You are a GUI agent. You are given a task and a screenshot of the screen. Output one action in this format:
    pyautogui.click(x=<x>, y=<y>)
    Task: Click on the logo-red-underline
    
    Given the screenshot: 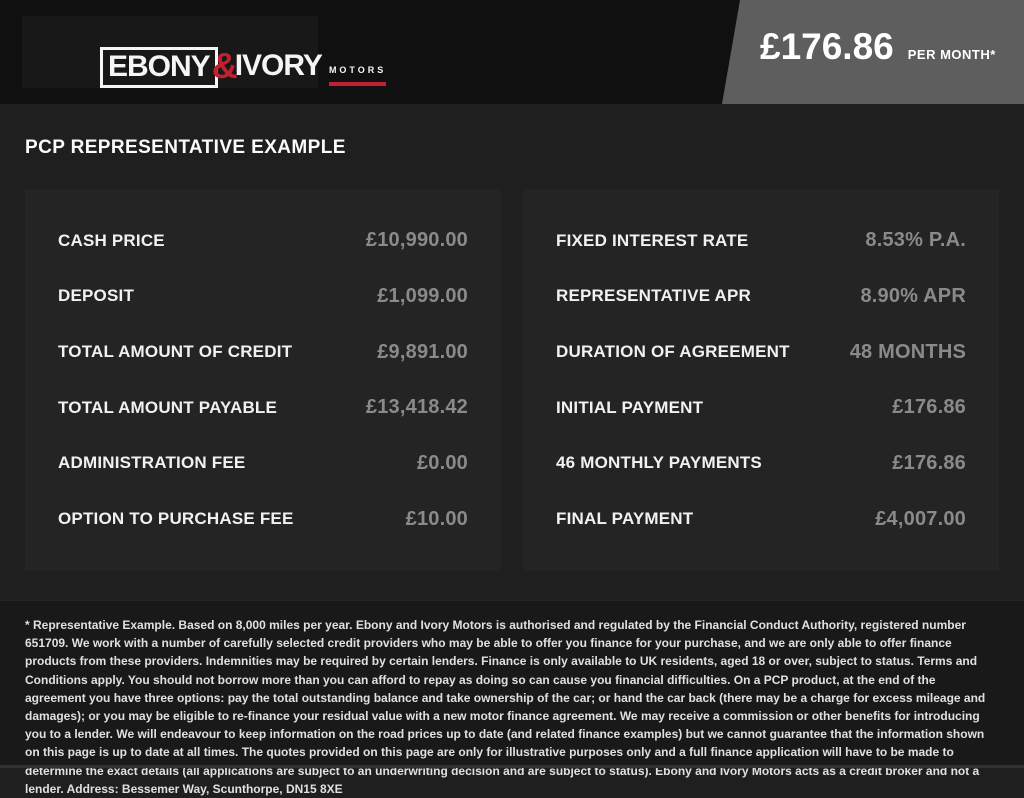 What is the action you would take?
    pyautogui.click(x=357, y=84)
    